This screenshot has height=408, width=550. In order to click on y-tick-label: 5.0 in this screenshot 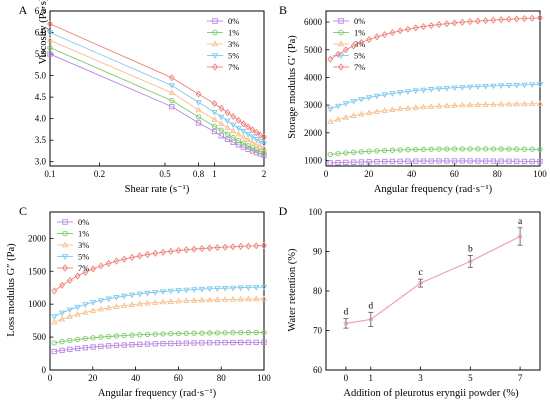, I will do `click(41, 76)`.